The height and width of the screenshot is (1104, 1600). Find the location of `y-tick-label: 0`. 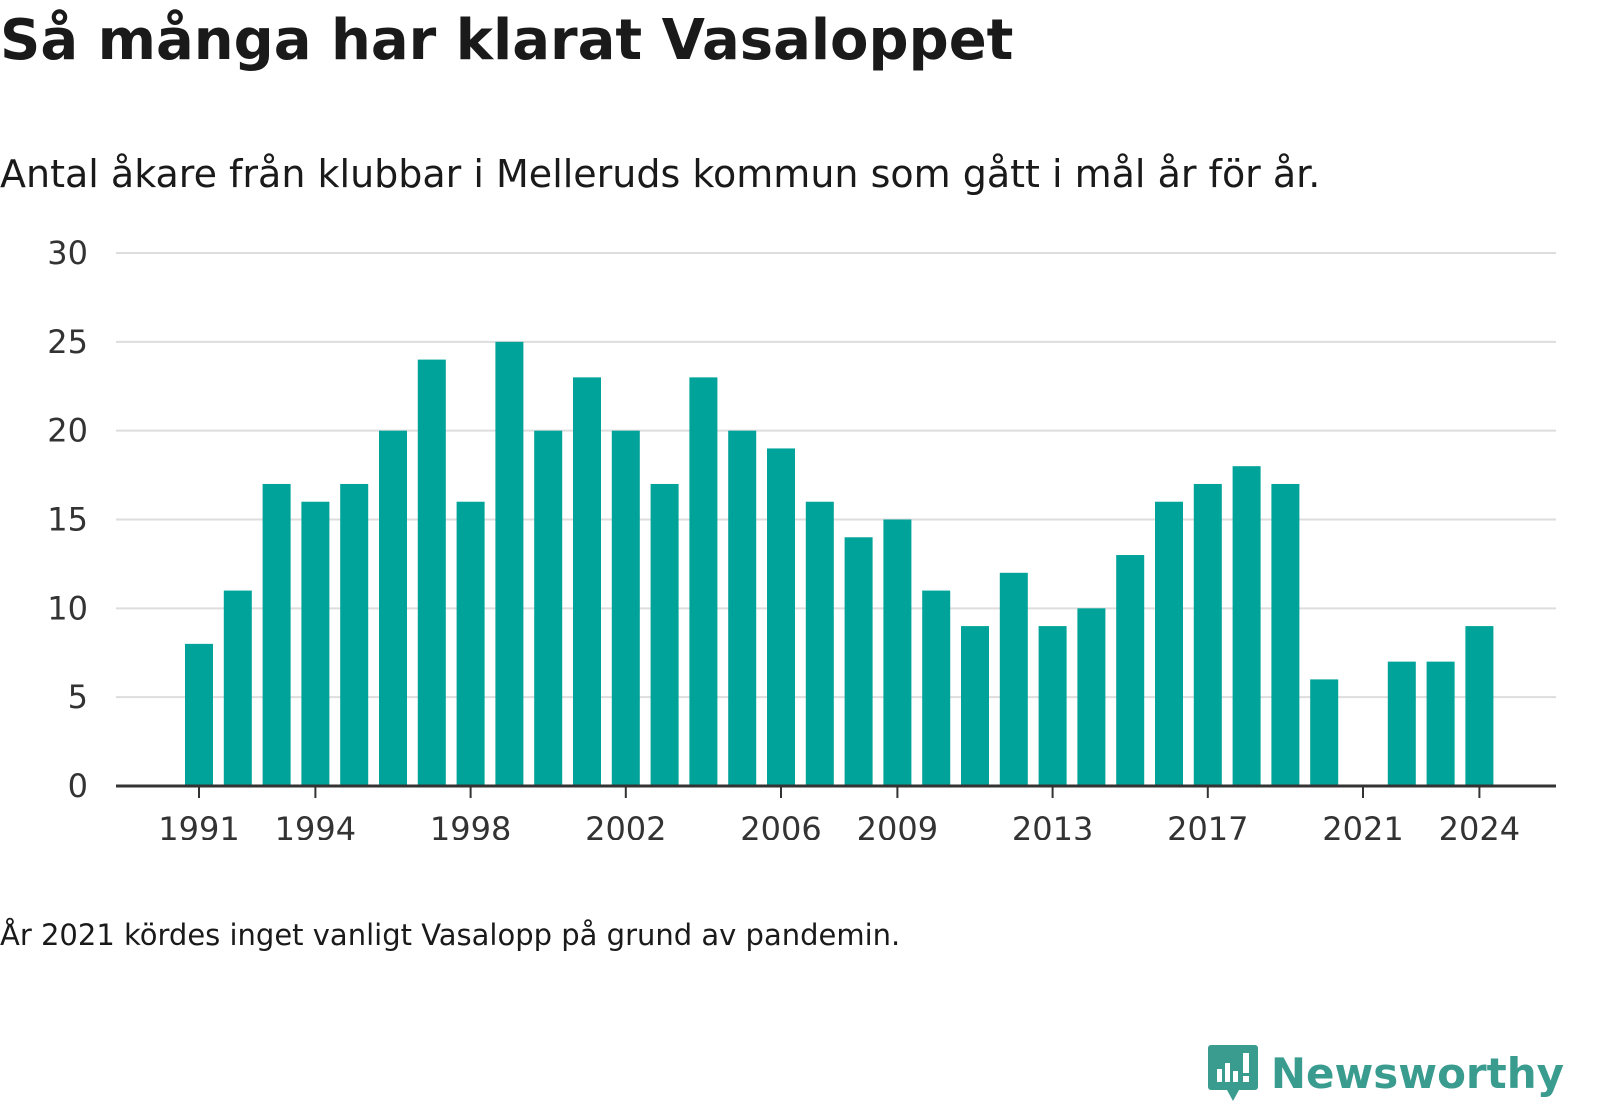

y-tick-label: 0 is located at coordinates (78, 786).